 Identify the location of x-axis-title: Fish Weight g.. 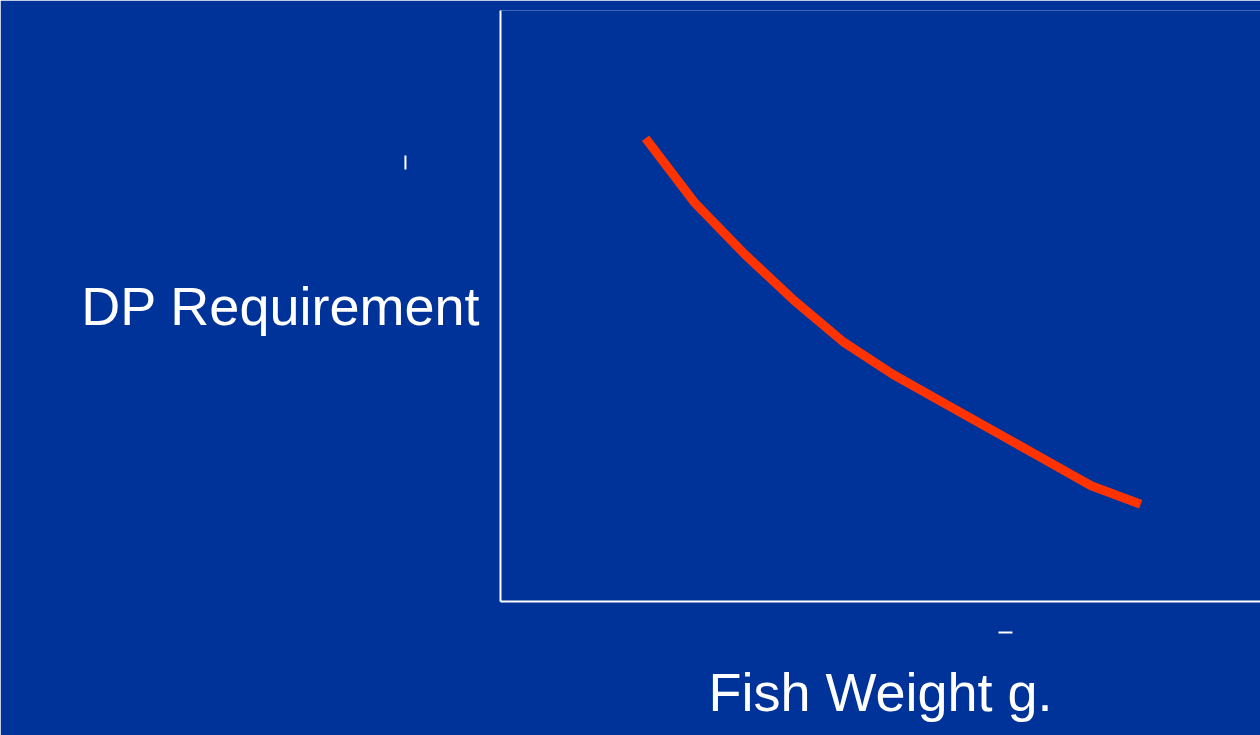
(880, 691).